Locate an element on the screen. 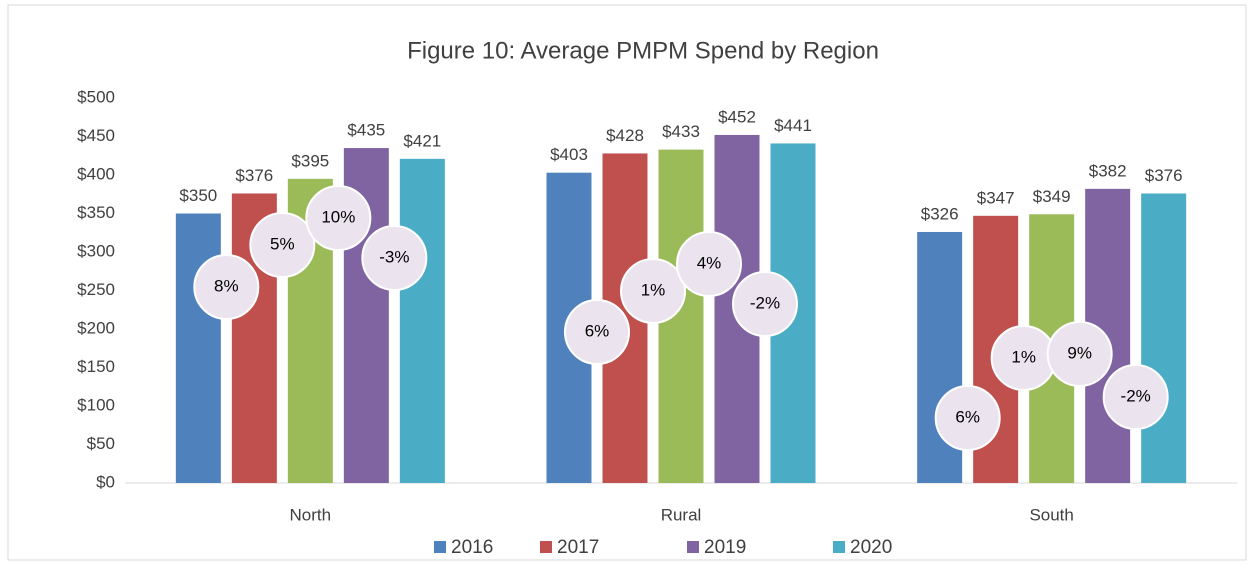 The width and height of the screenshot is (1254, 565). growth-label: 8% is located at coordinates (226, 285).